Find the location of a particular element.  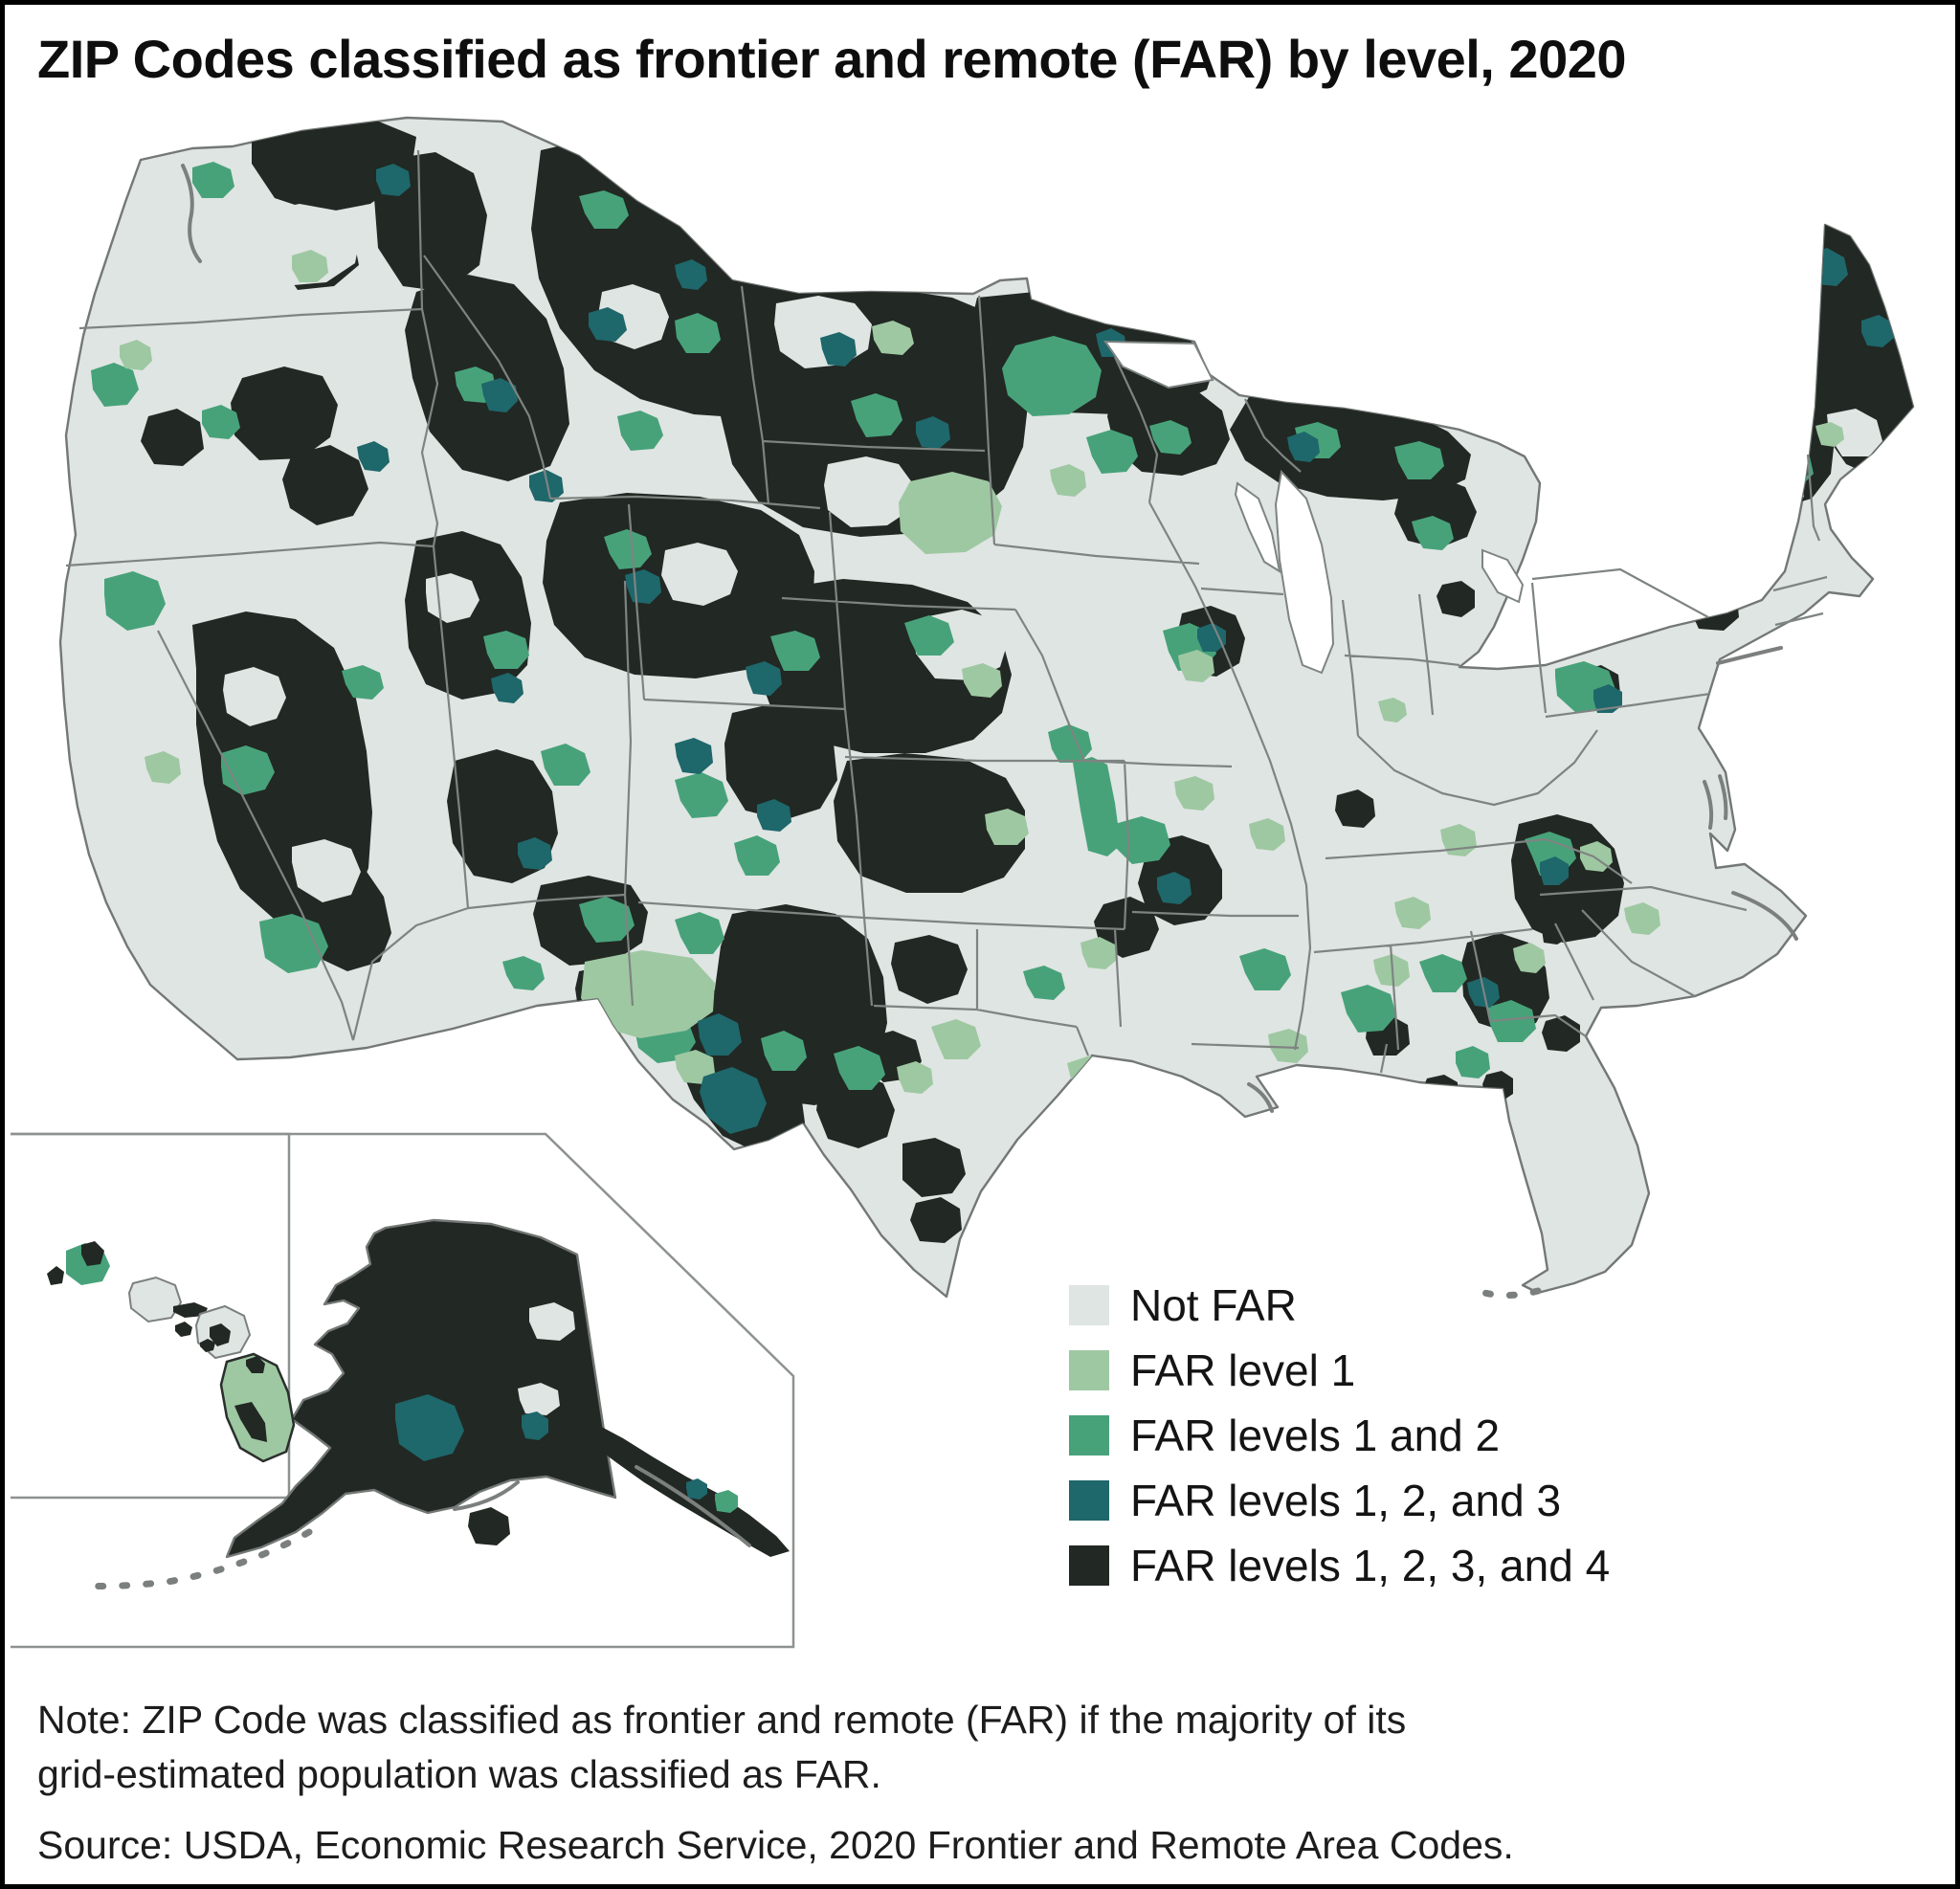

legend-item-far-123: FAR levels 1, 2, and 3 is located at coordinates (1340, 1500).